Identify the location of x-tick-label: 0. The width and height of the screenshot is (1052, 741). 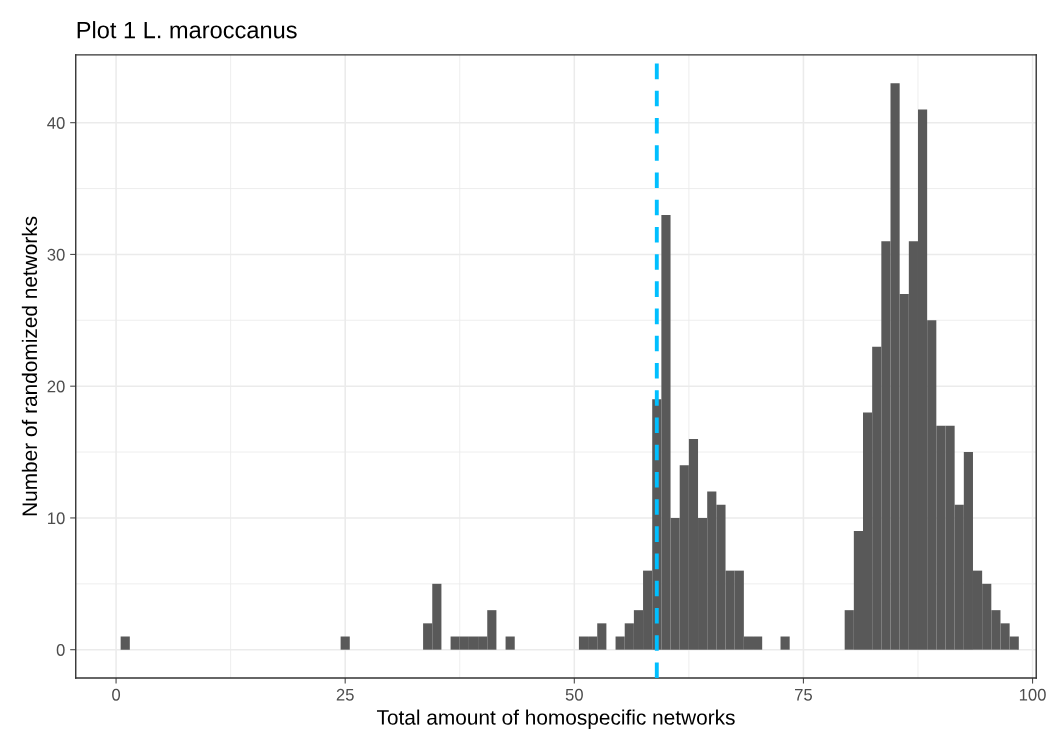
(116, 694).